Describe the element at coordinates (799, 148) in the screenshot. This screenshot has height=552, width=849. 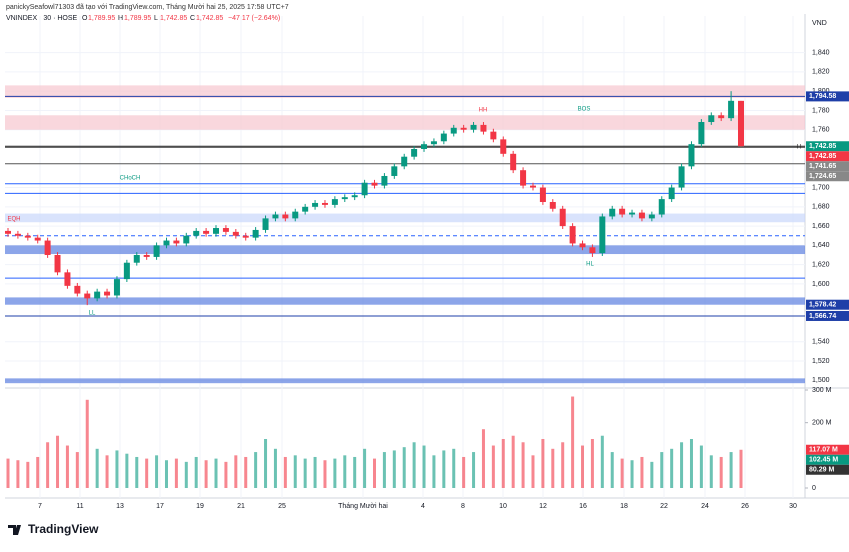
I see `annotation: H` at that location.